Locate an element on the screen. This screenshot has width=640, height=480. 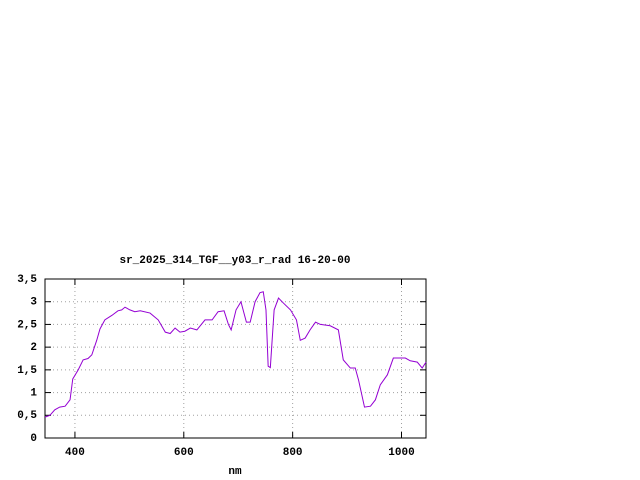
x-axis-label: nm is located at coordinates (235, 472).